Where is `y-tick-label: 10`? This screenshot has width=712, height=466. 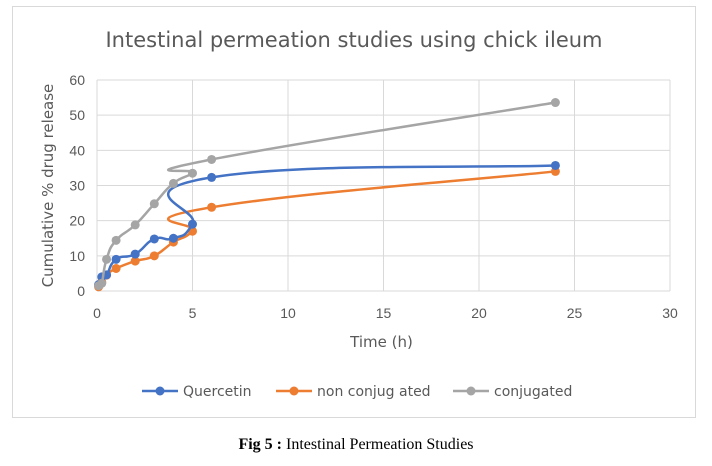
y-tick-label: 10 is located at coordinates (77, 256).